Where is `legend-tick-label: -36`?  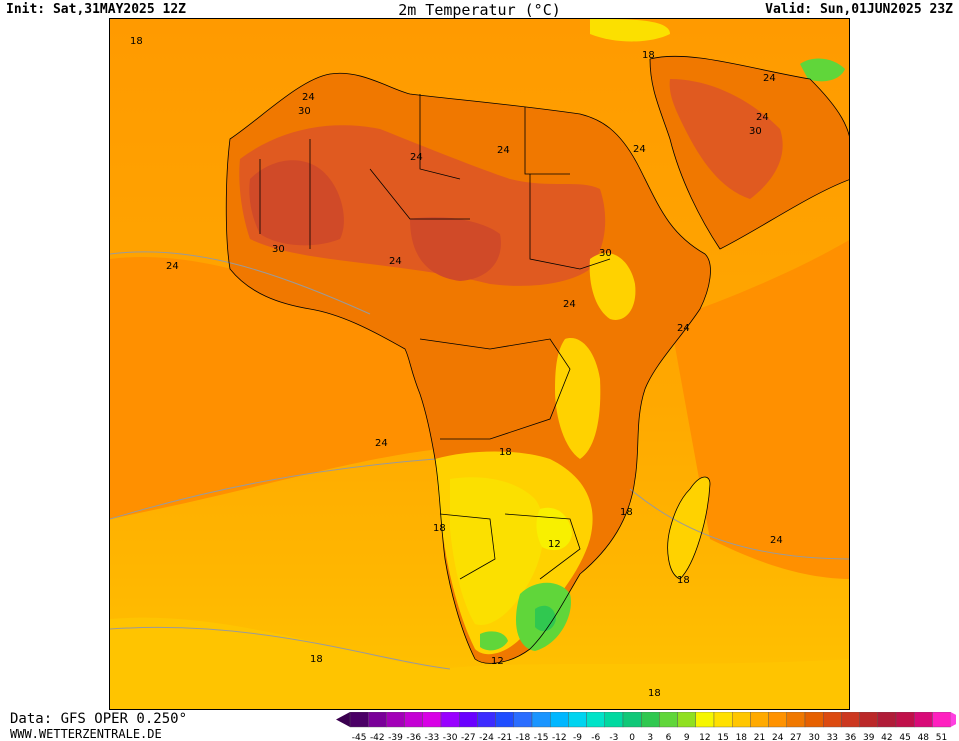 legend-tick-label: -36 is located at coordinates (413, 737).